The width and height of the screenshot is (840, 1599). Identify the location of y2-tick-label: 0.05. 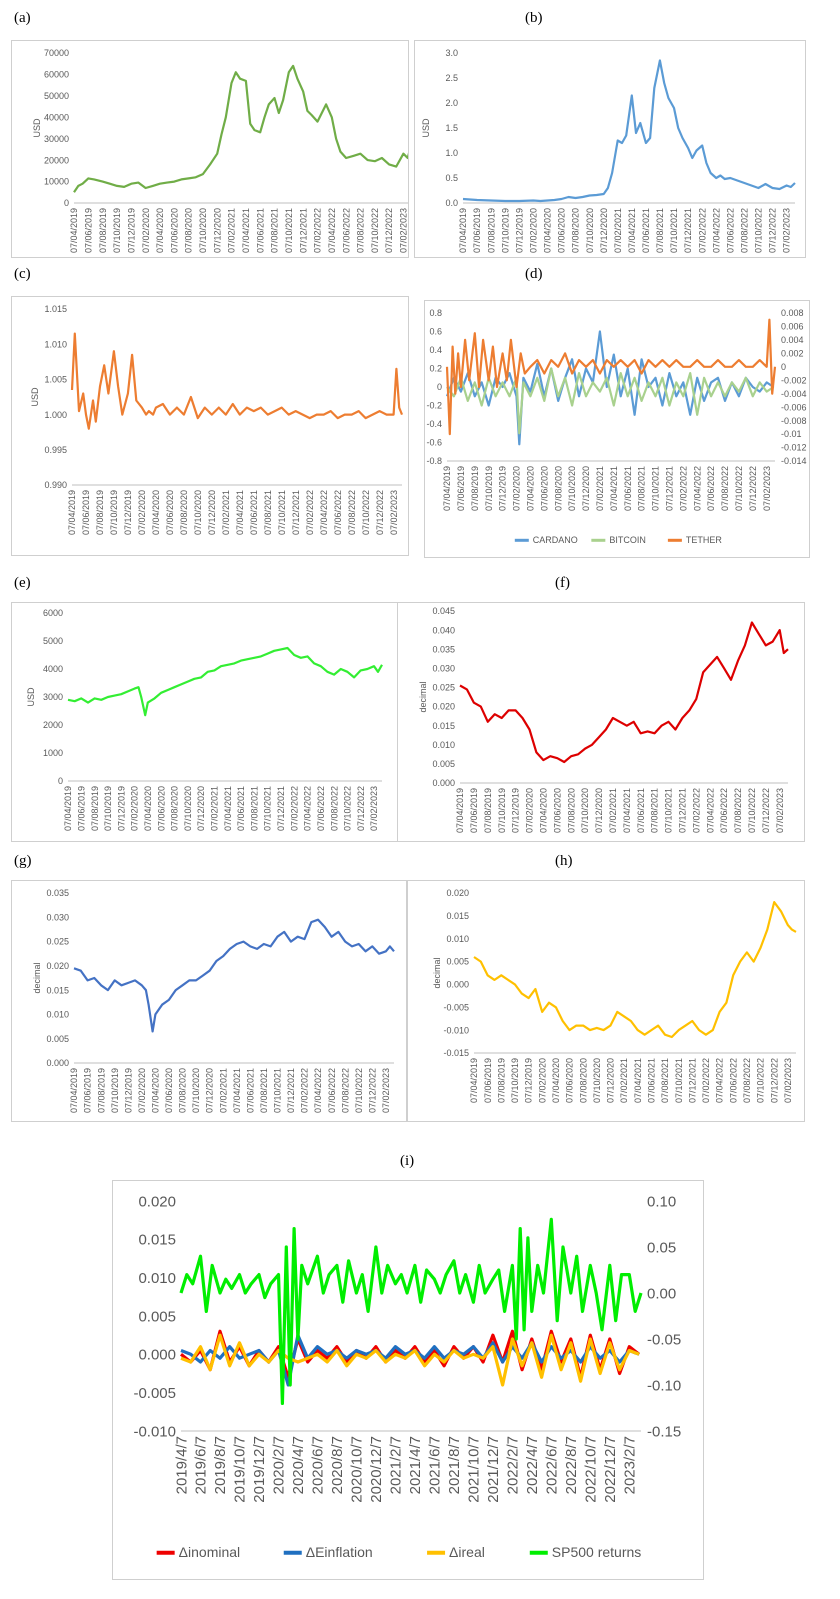
(661, 1247).